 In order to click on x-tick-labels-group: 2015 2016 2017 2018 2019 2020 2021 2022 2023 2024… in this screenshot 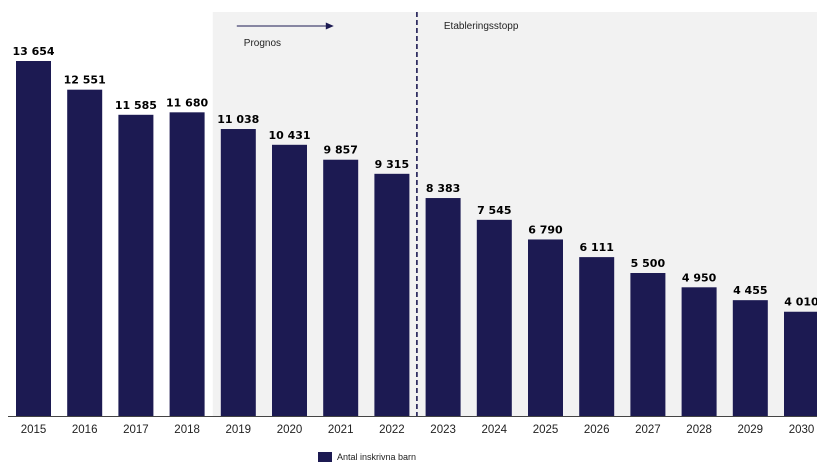, I will do `click(418, 430)`.